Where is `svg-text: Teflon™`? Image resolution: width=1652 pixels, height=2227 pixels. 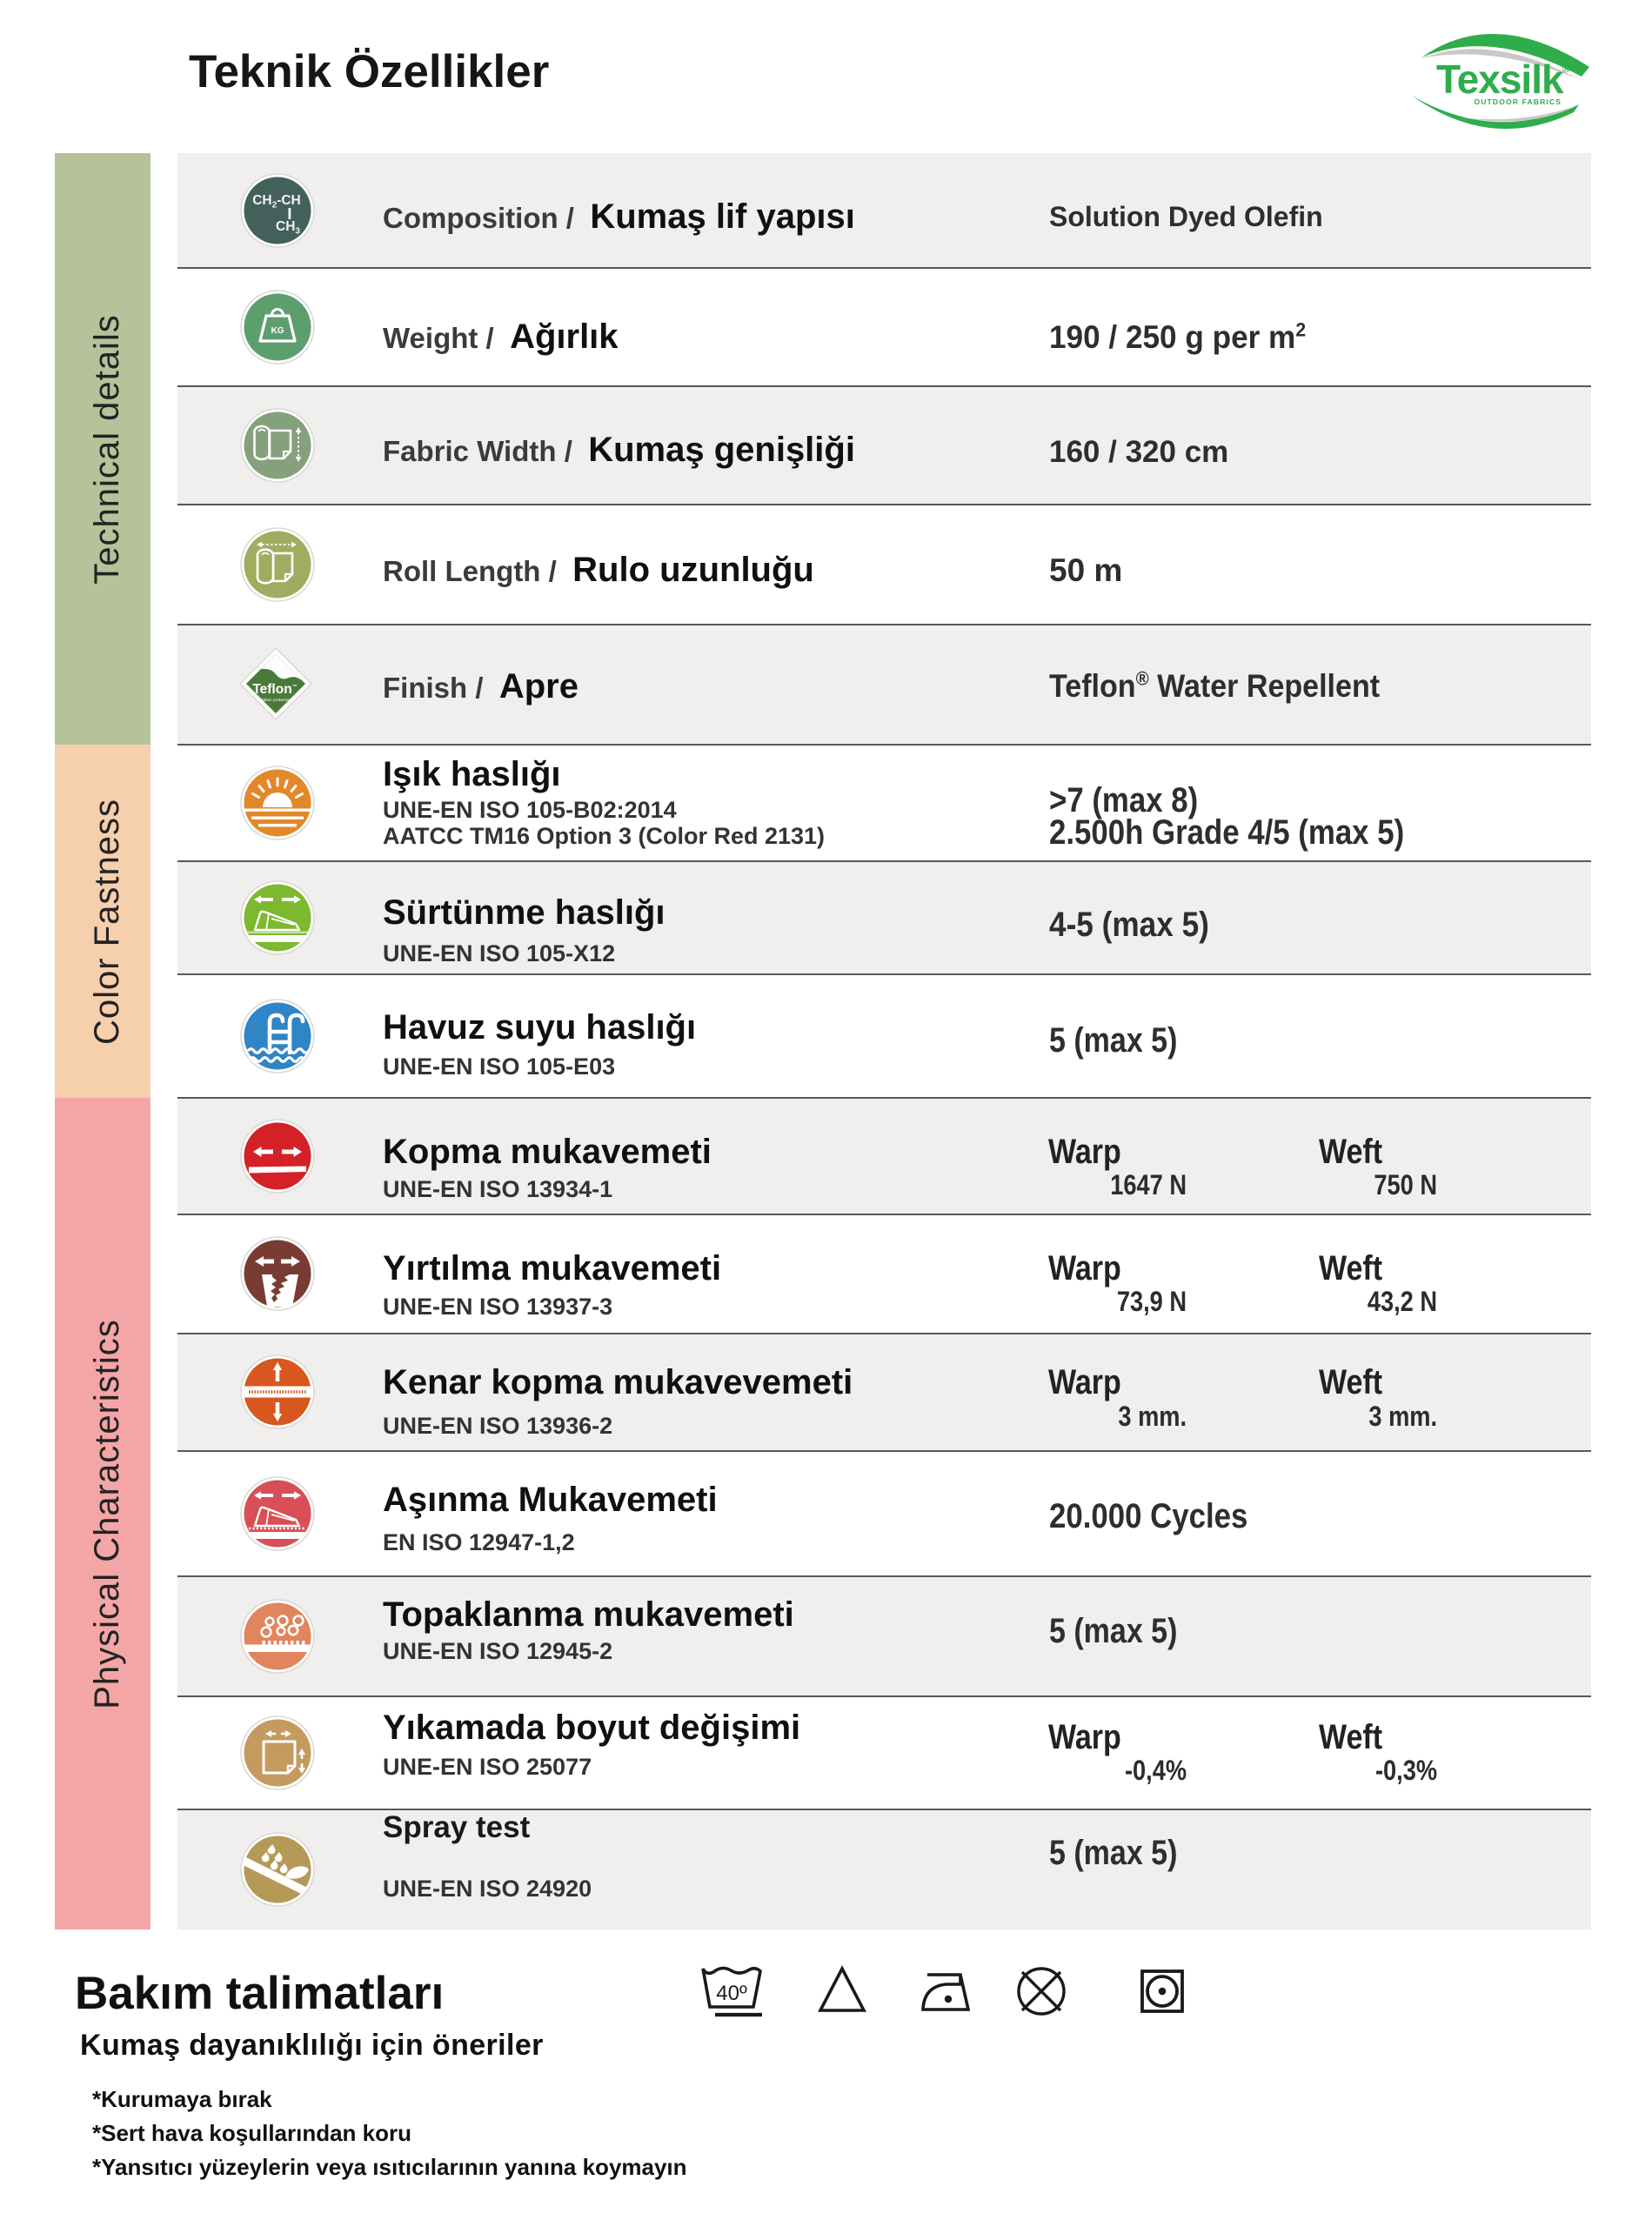
svg-text: Teflon™ is located at coordinates (274, 689).